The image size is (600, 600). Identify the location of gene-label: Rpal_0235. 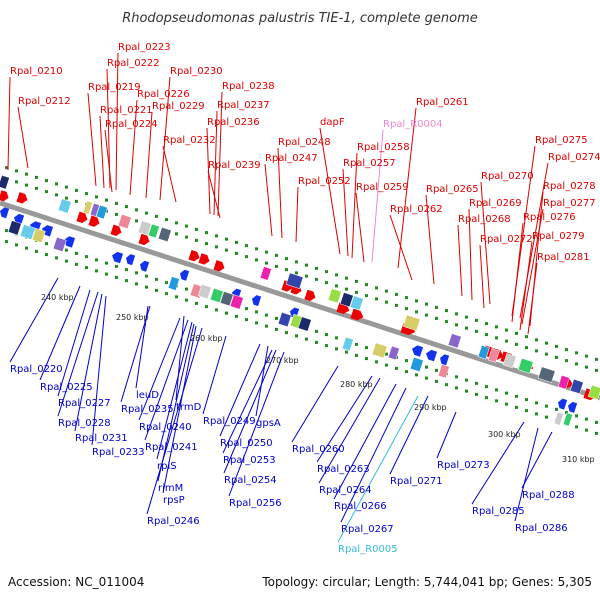
(147, 409).